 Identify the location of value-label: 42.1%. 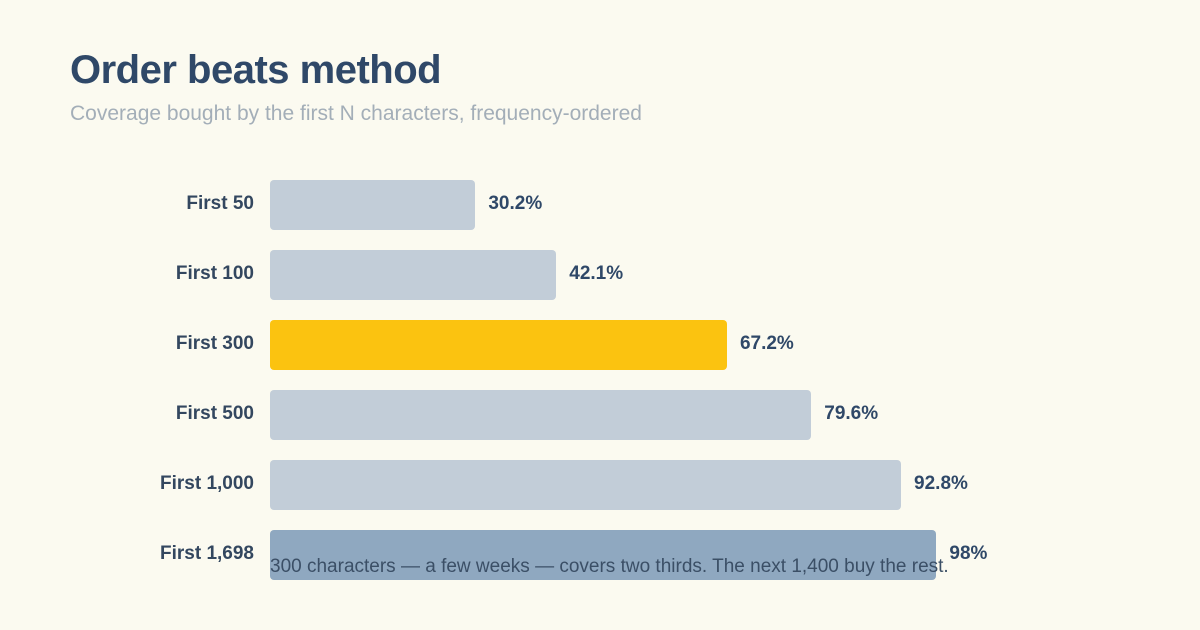
(596, 273).